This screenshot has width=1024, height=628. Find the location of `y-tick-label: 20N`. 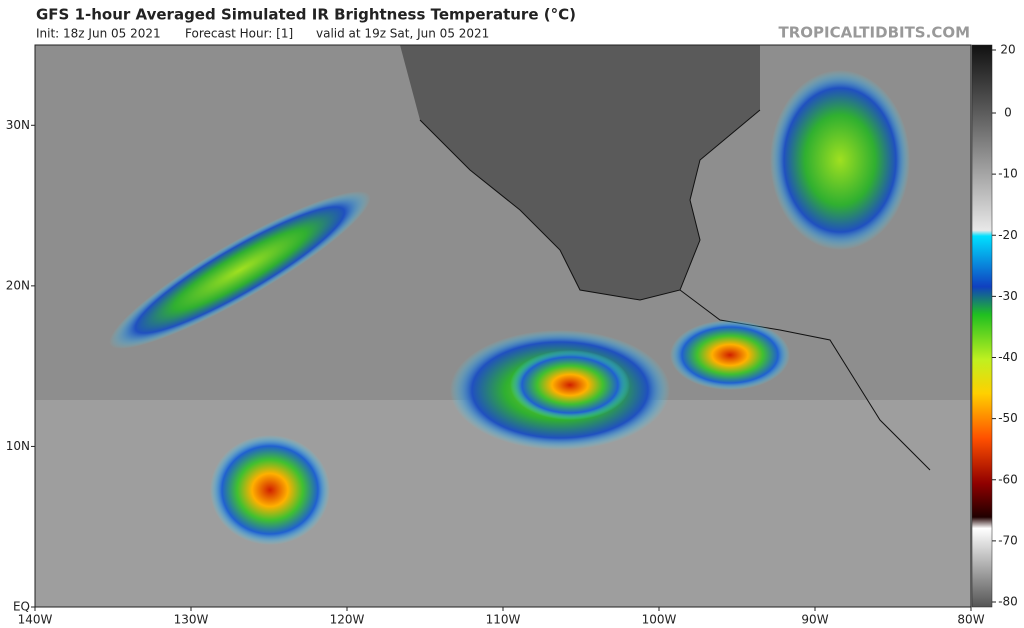

y-tick-label: 20N is located at coordinates (18, 285).